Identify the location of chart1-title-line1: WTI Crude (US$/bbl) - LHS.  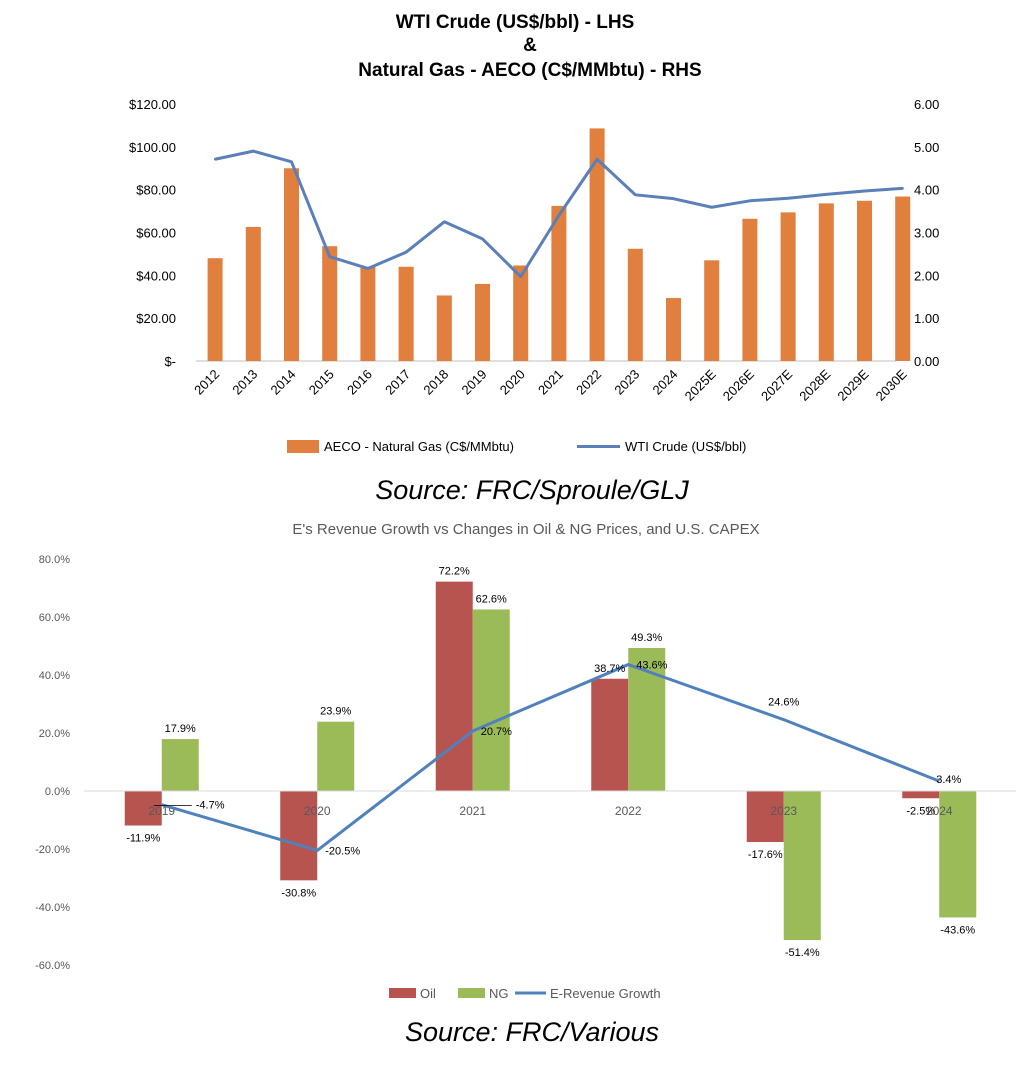
(515, 22).